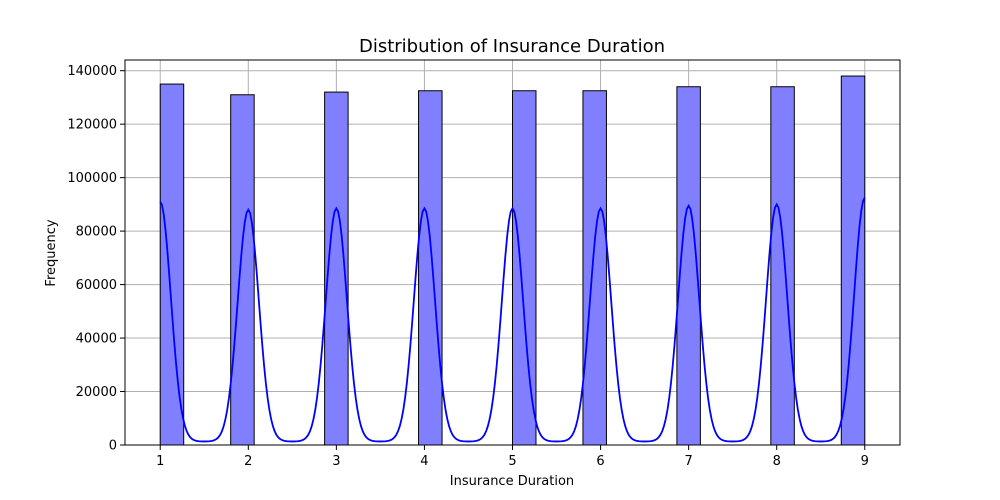  I want to click on y-tick-label: 60000, so click(96, 285).